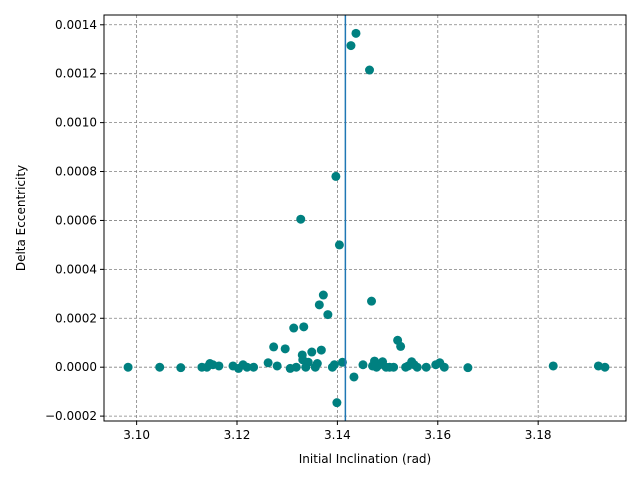 The image size is (640, 480). What do you see at coordinates (76, 367) in the screenshot?
I see `y-tick-label: 0.0000` at bounding box center [76, 367].